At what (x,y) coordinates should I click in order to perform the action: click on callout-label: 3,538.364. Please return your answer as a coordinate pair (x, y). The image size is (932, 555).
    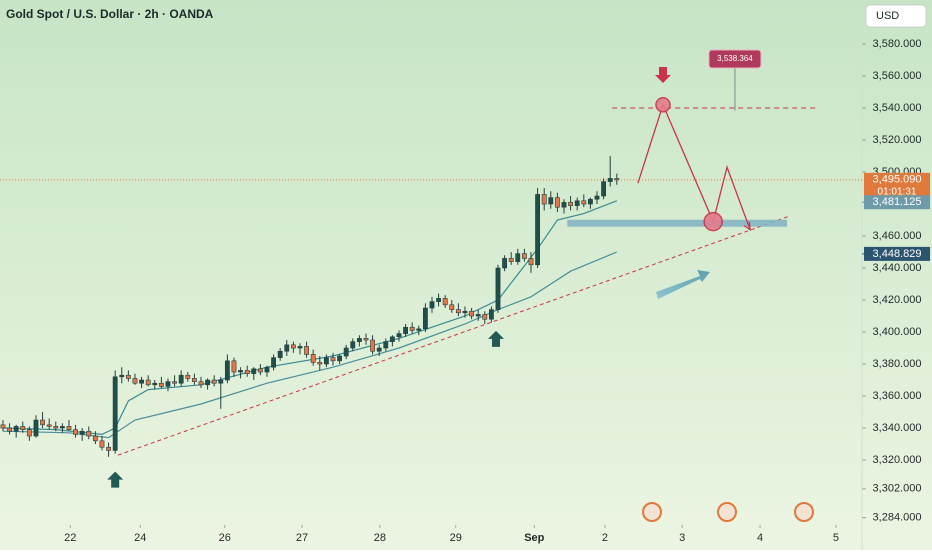
    Looking at the image, I should click on (735, 58).